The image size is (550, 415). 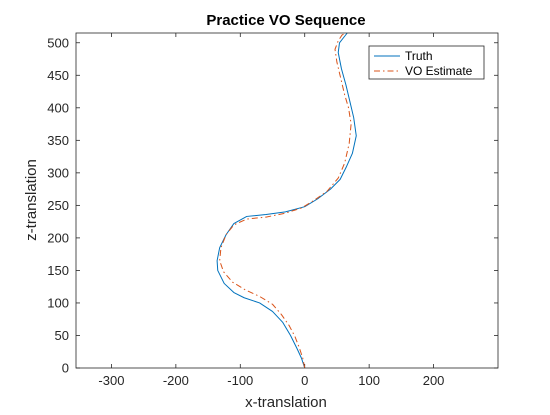 I want to click on y-tick-label: 200, so click(x=58, y=237).